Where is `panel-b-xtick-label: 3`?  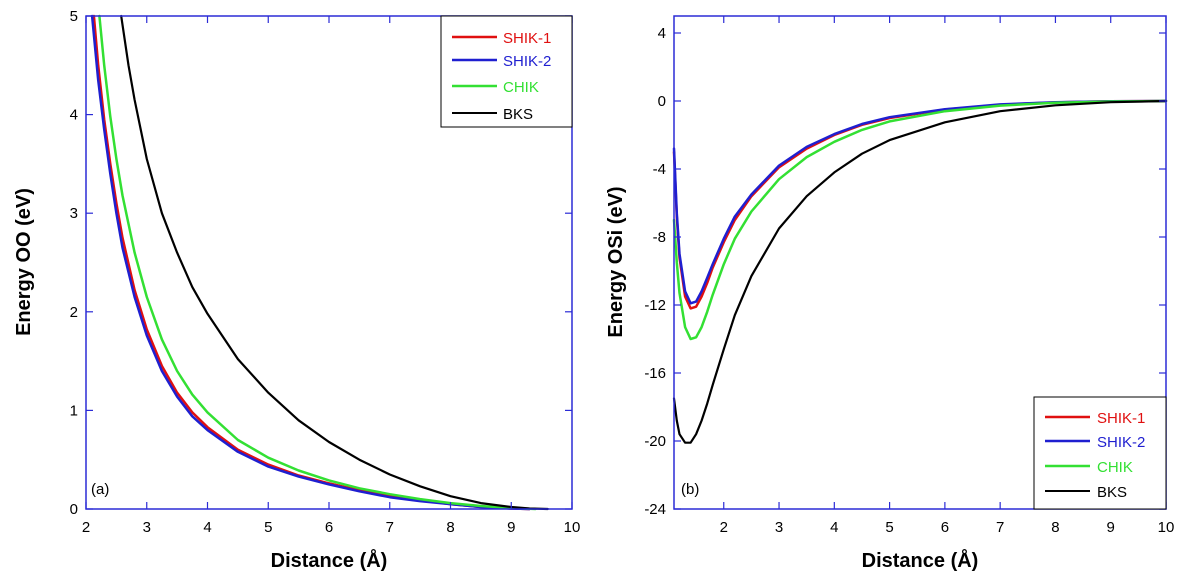
panel-b-xtick-label: 3 is located at coordinates (779, 527).